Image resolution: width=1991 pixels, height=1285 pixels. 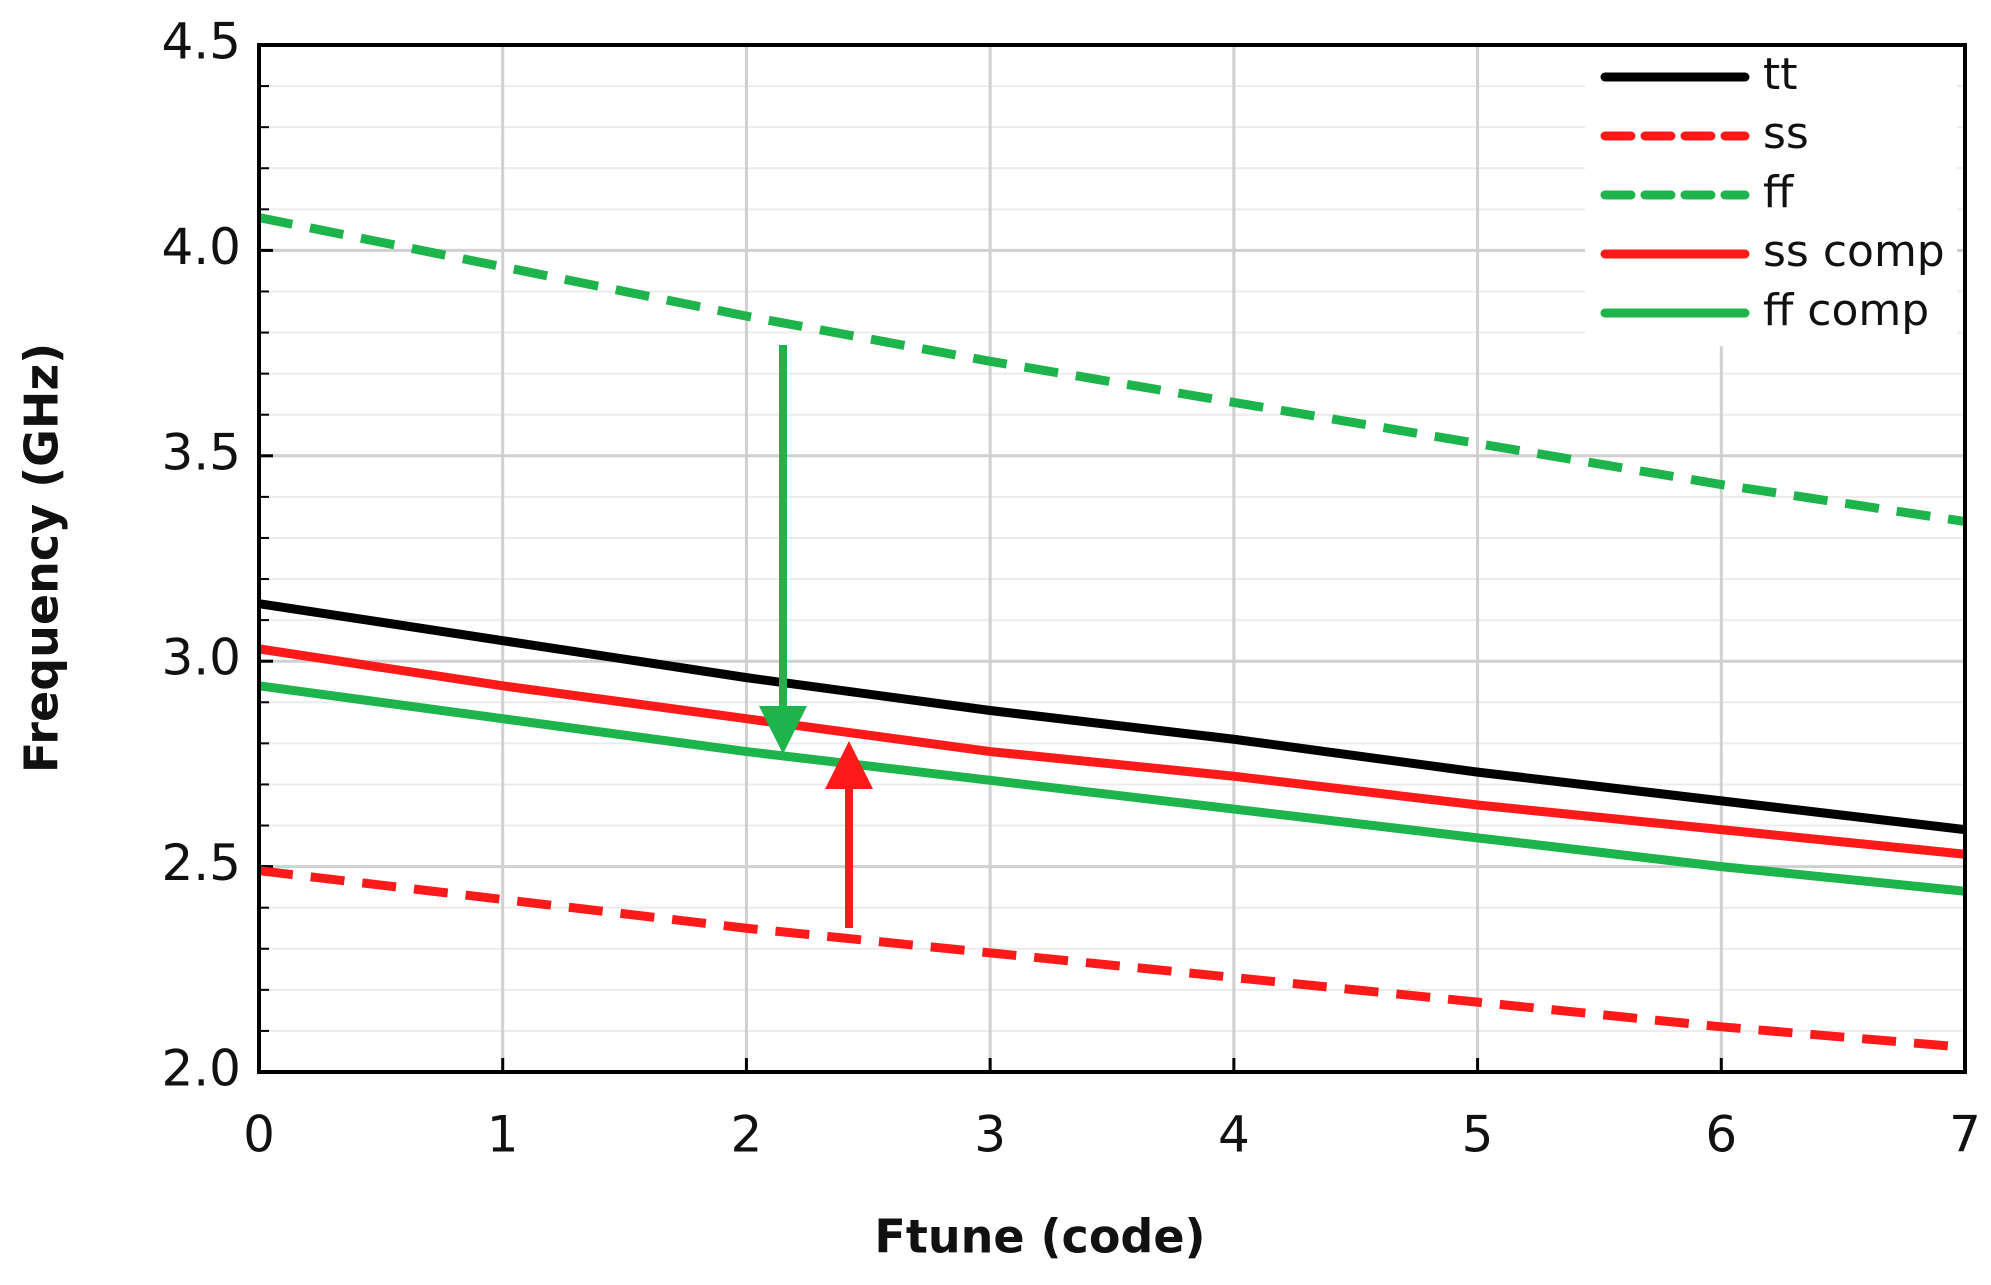 What do you see at coordinates (201, 658) in the screenshot?
I see `y-tick-label: 3.0` at bounding box center [201, 658].